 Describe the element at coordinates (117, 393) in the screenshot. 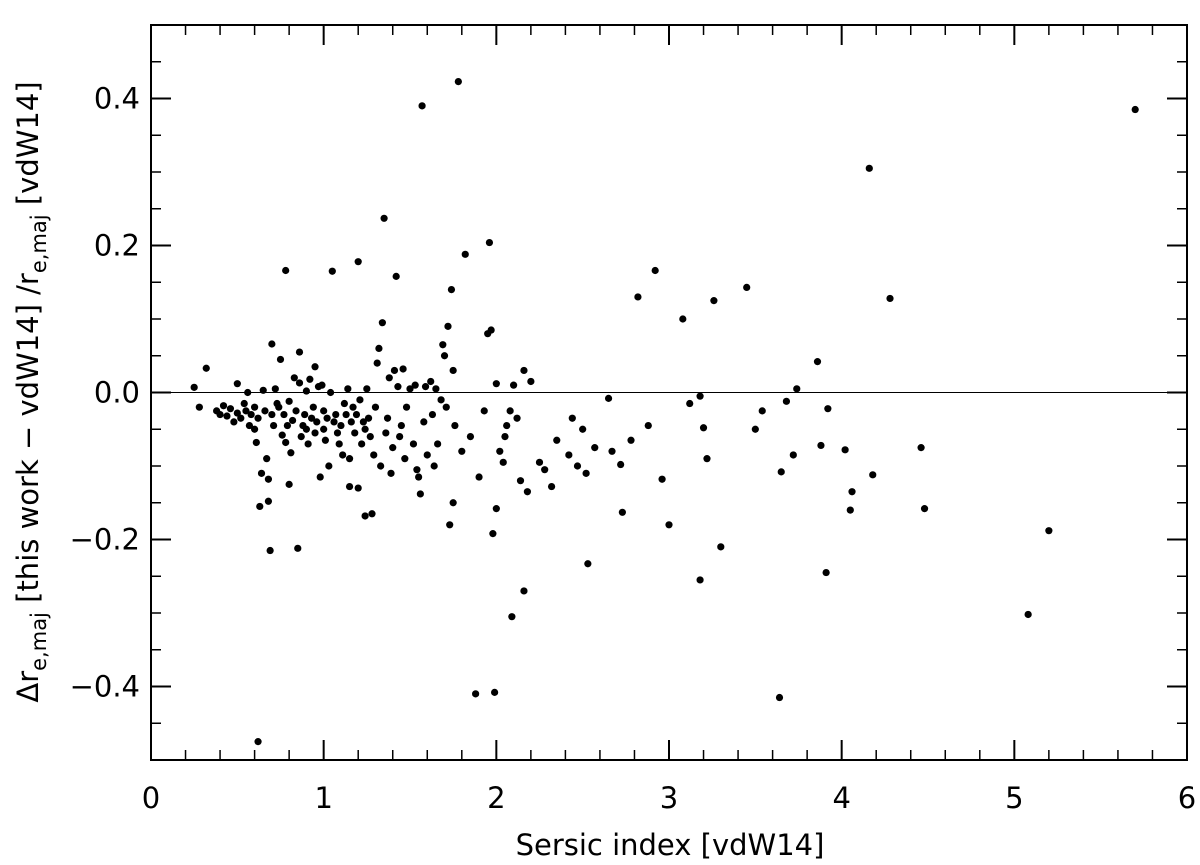

I see `y-tick-label: 0.0` at that location.